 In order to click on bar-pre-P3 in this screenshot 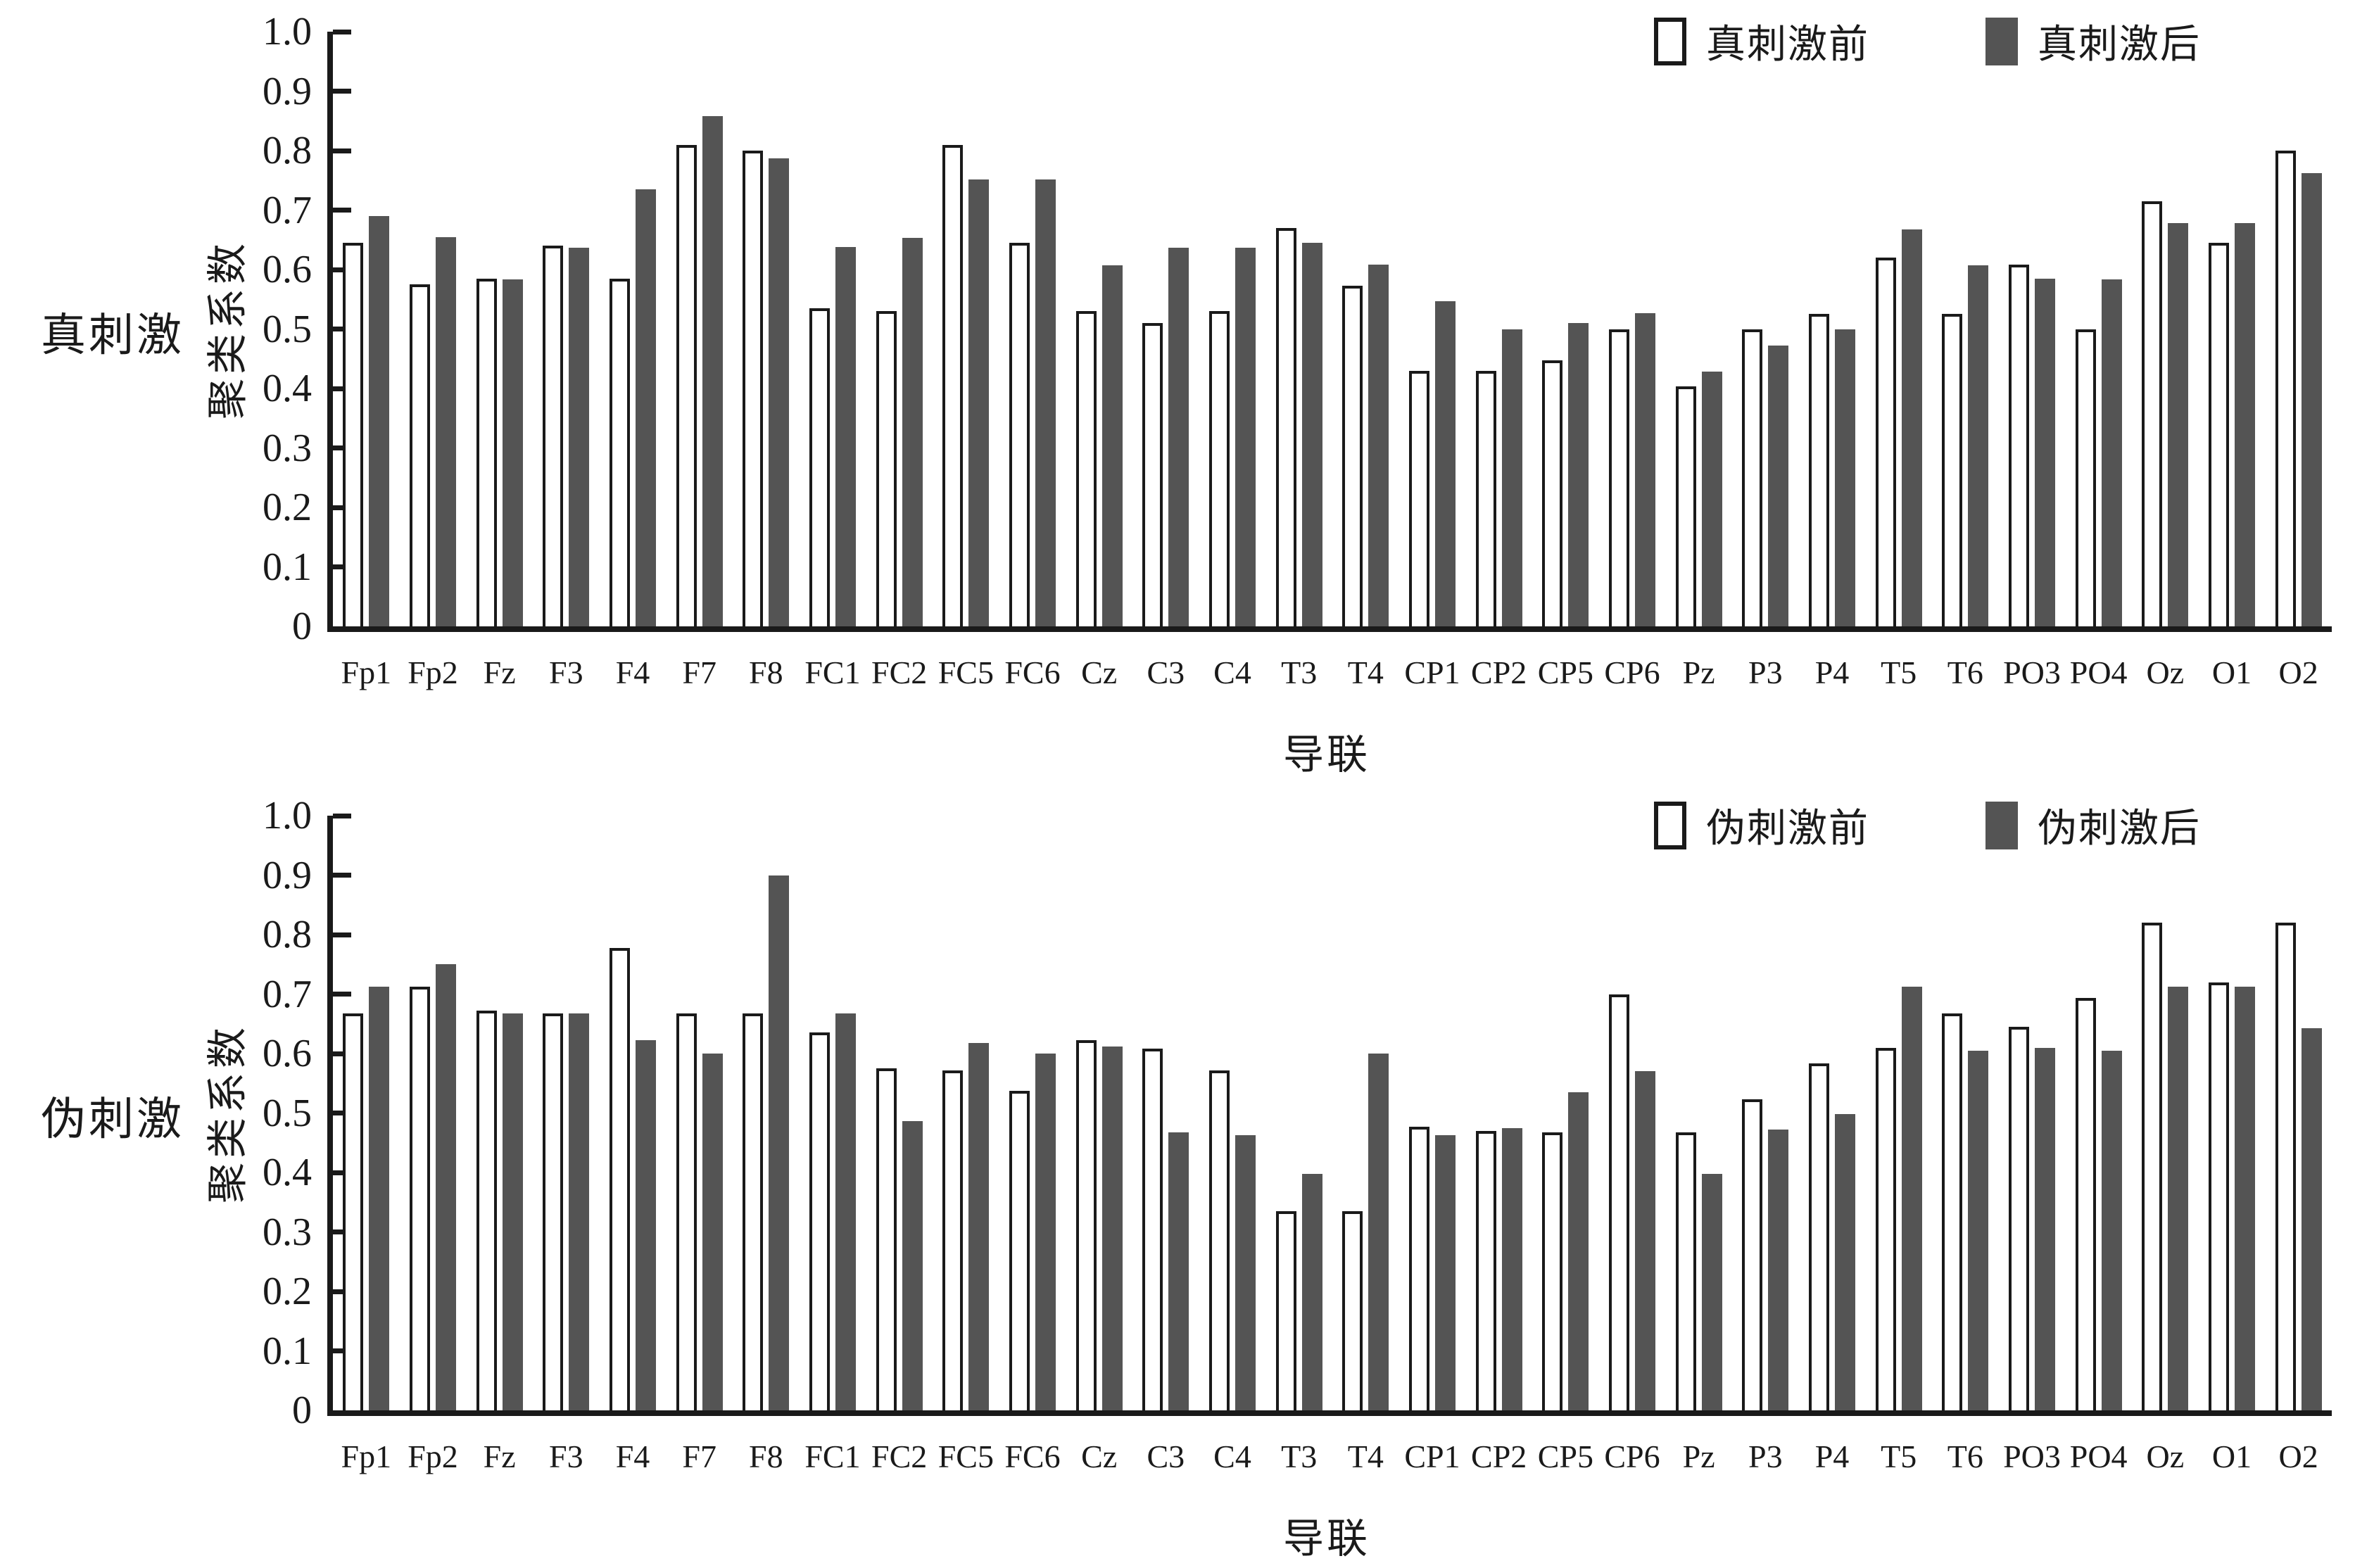, I will do `click(1752, 1254)`.